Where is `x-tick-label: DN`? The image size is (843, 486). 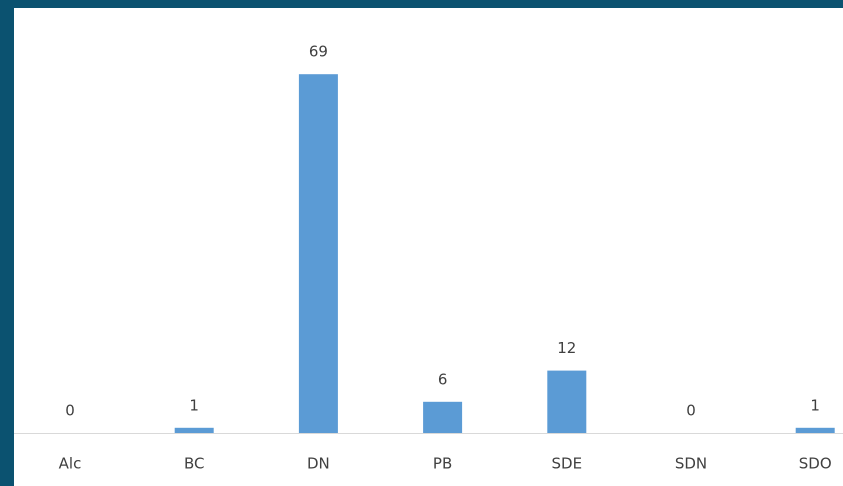 x-tick-label: DN is located at coordinates (318, 464).